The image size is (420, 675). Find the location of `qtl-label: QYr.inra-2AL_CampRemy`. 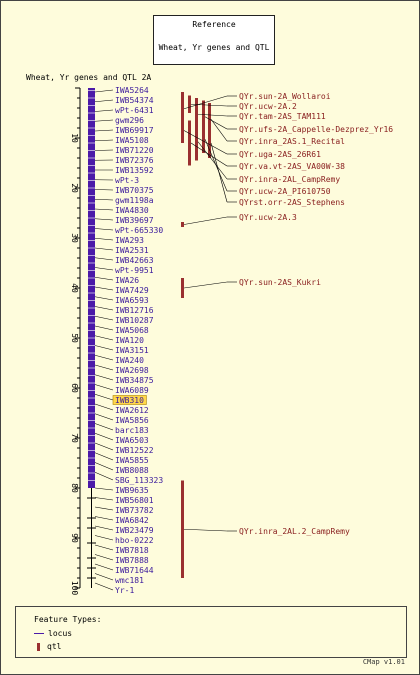

qtl-label: QYr.inra-2AL_CampRemy is located at coordinates (289, 179).